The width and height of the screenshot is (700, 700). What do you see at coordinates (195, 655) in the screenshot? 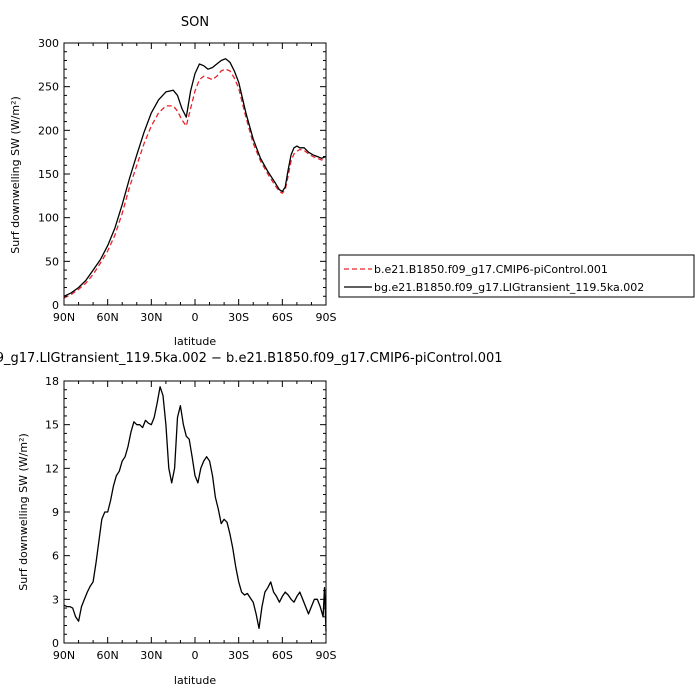
I see `bottom-x-tick-label: 0` at bounding box center [195, 655].